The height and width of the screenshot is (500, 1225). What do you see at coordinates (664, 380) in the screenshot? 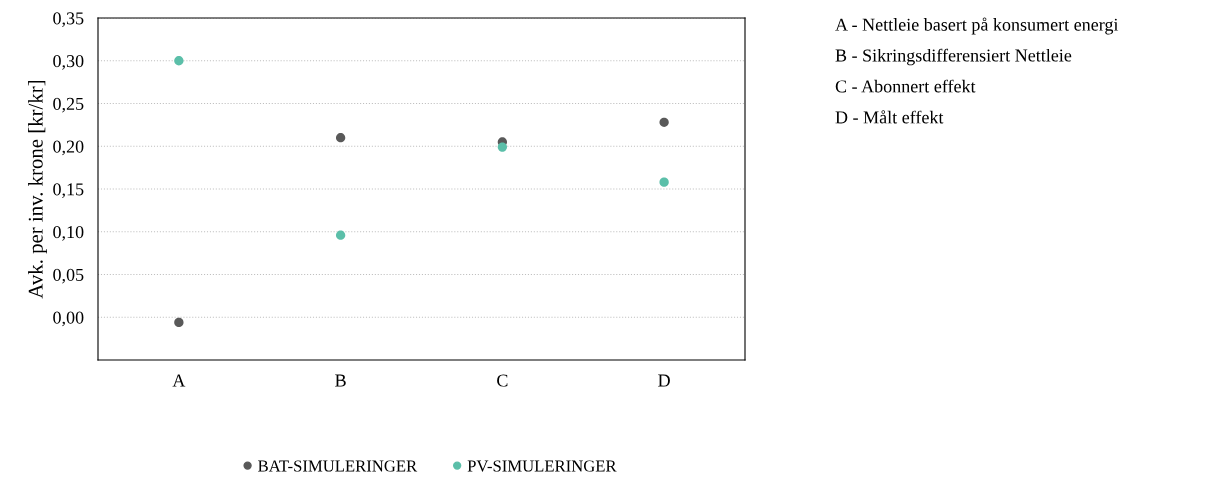
I see `x-tick-label: D` at bounding box center [664, 380].